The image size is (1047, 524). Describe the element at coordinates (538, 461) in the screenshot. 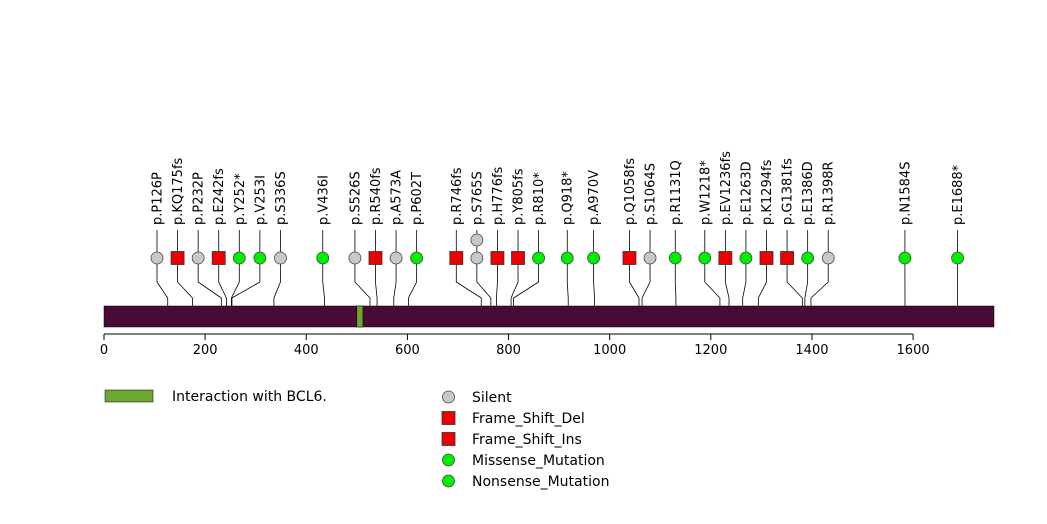

I see `legend-type-label: Missense_Mutation` at that location.